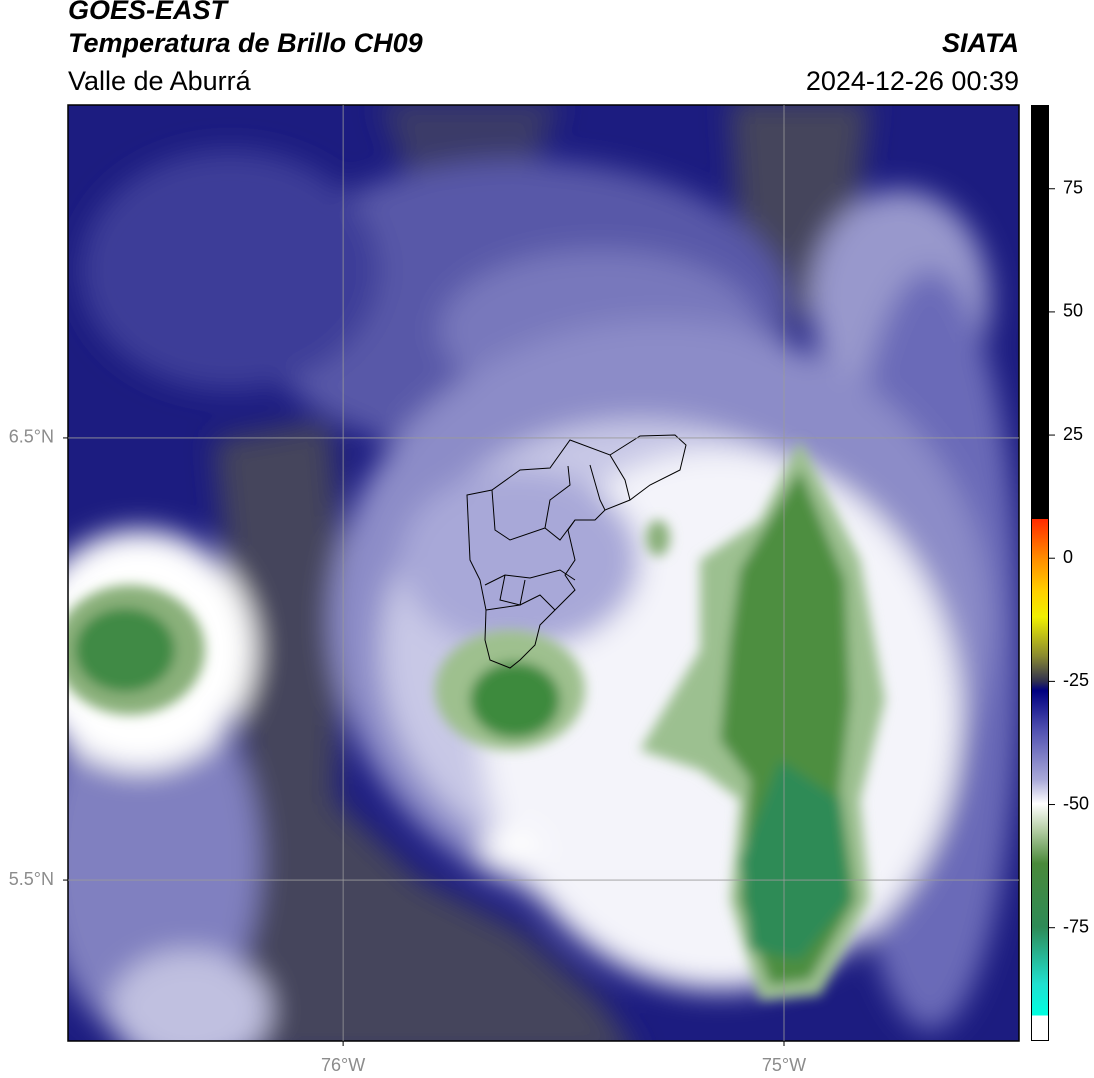 This screenshot has height=1078, width=1094. Describe the element at coordinates (31, 437) in the screenshot. I see `y-tick-label: 6.5°N` at that location.